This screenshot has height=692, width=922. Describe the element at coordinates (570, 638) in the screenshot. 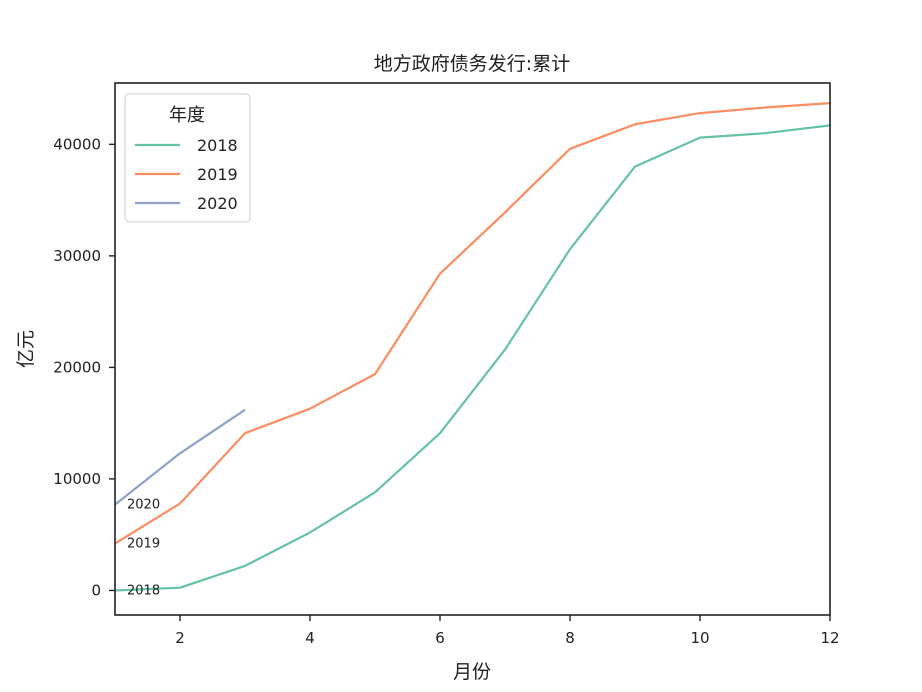

I see `x-tick-label: 8` at that location.